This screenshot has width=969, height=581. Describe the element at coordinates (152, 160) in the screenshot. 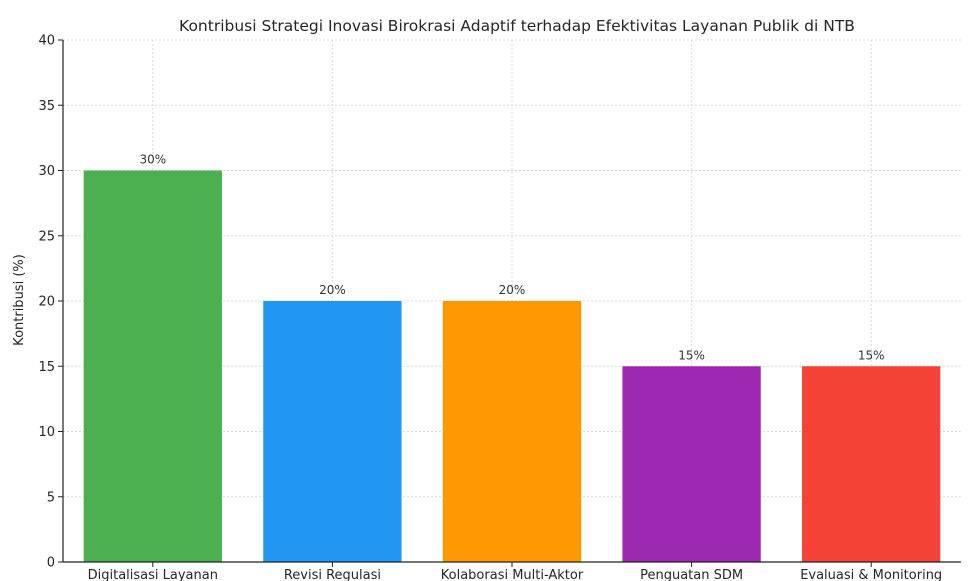

I see `bar-value-label: 30%` at that location.